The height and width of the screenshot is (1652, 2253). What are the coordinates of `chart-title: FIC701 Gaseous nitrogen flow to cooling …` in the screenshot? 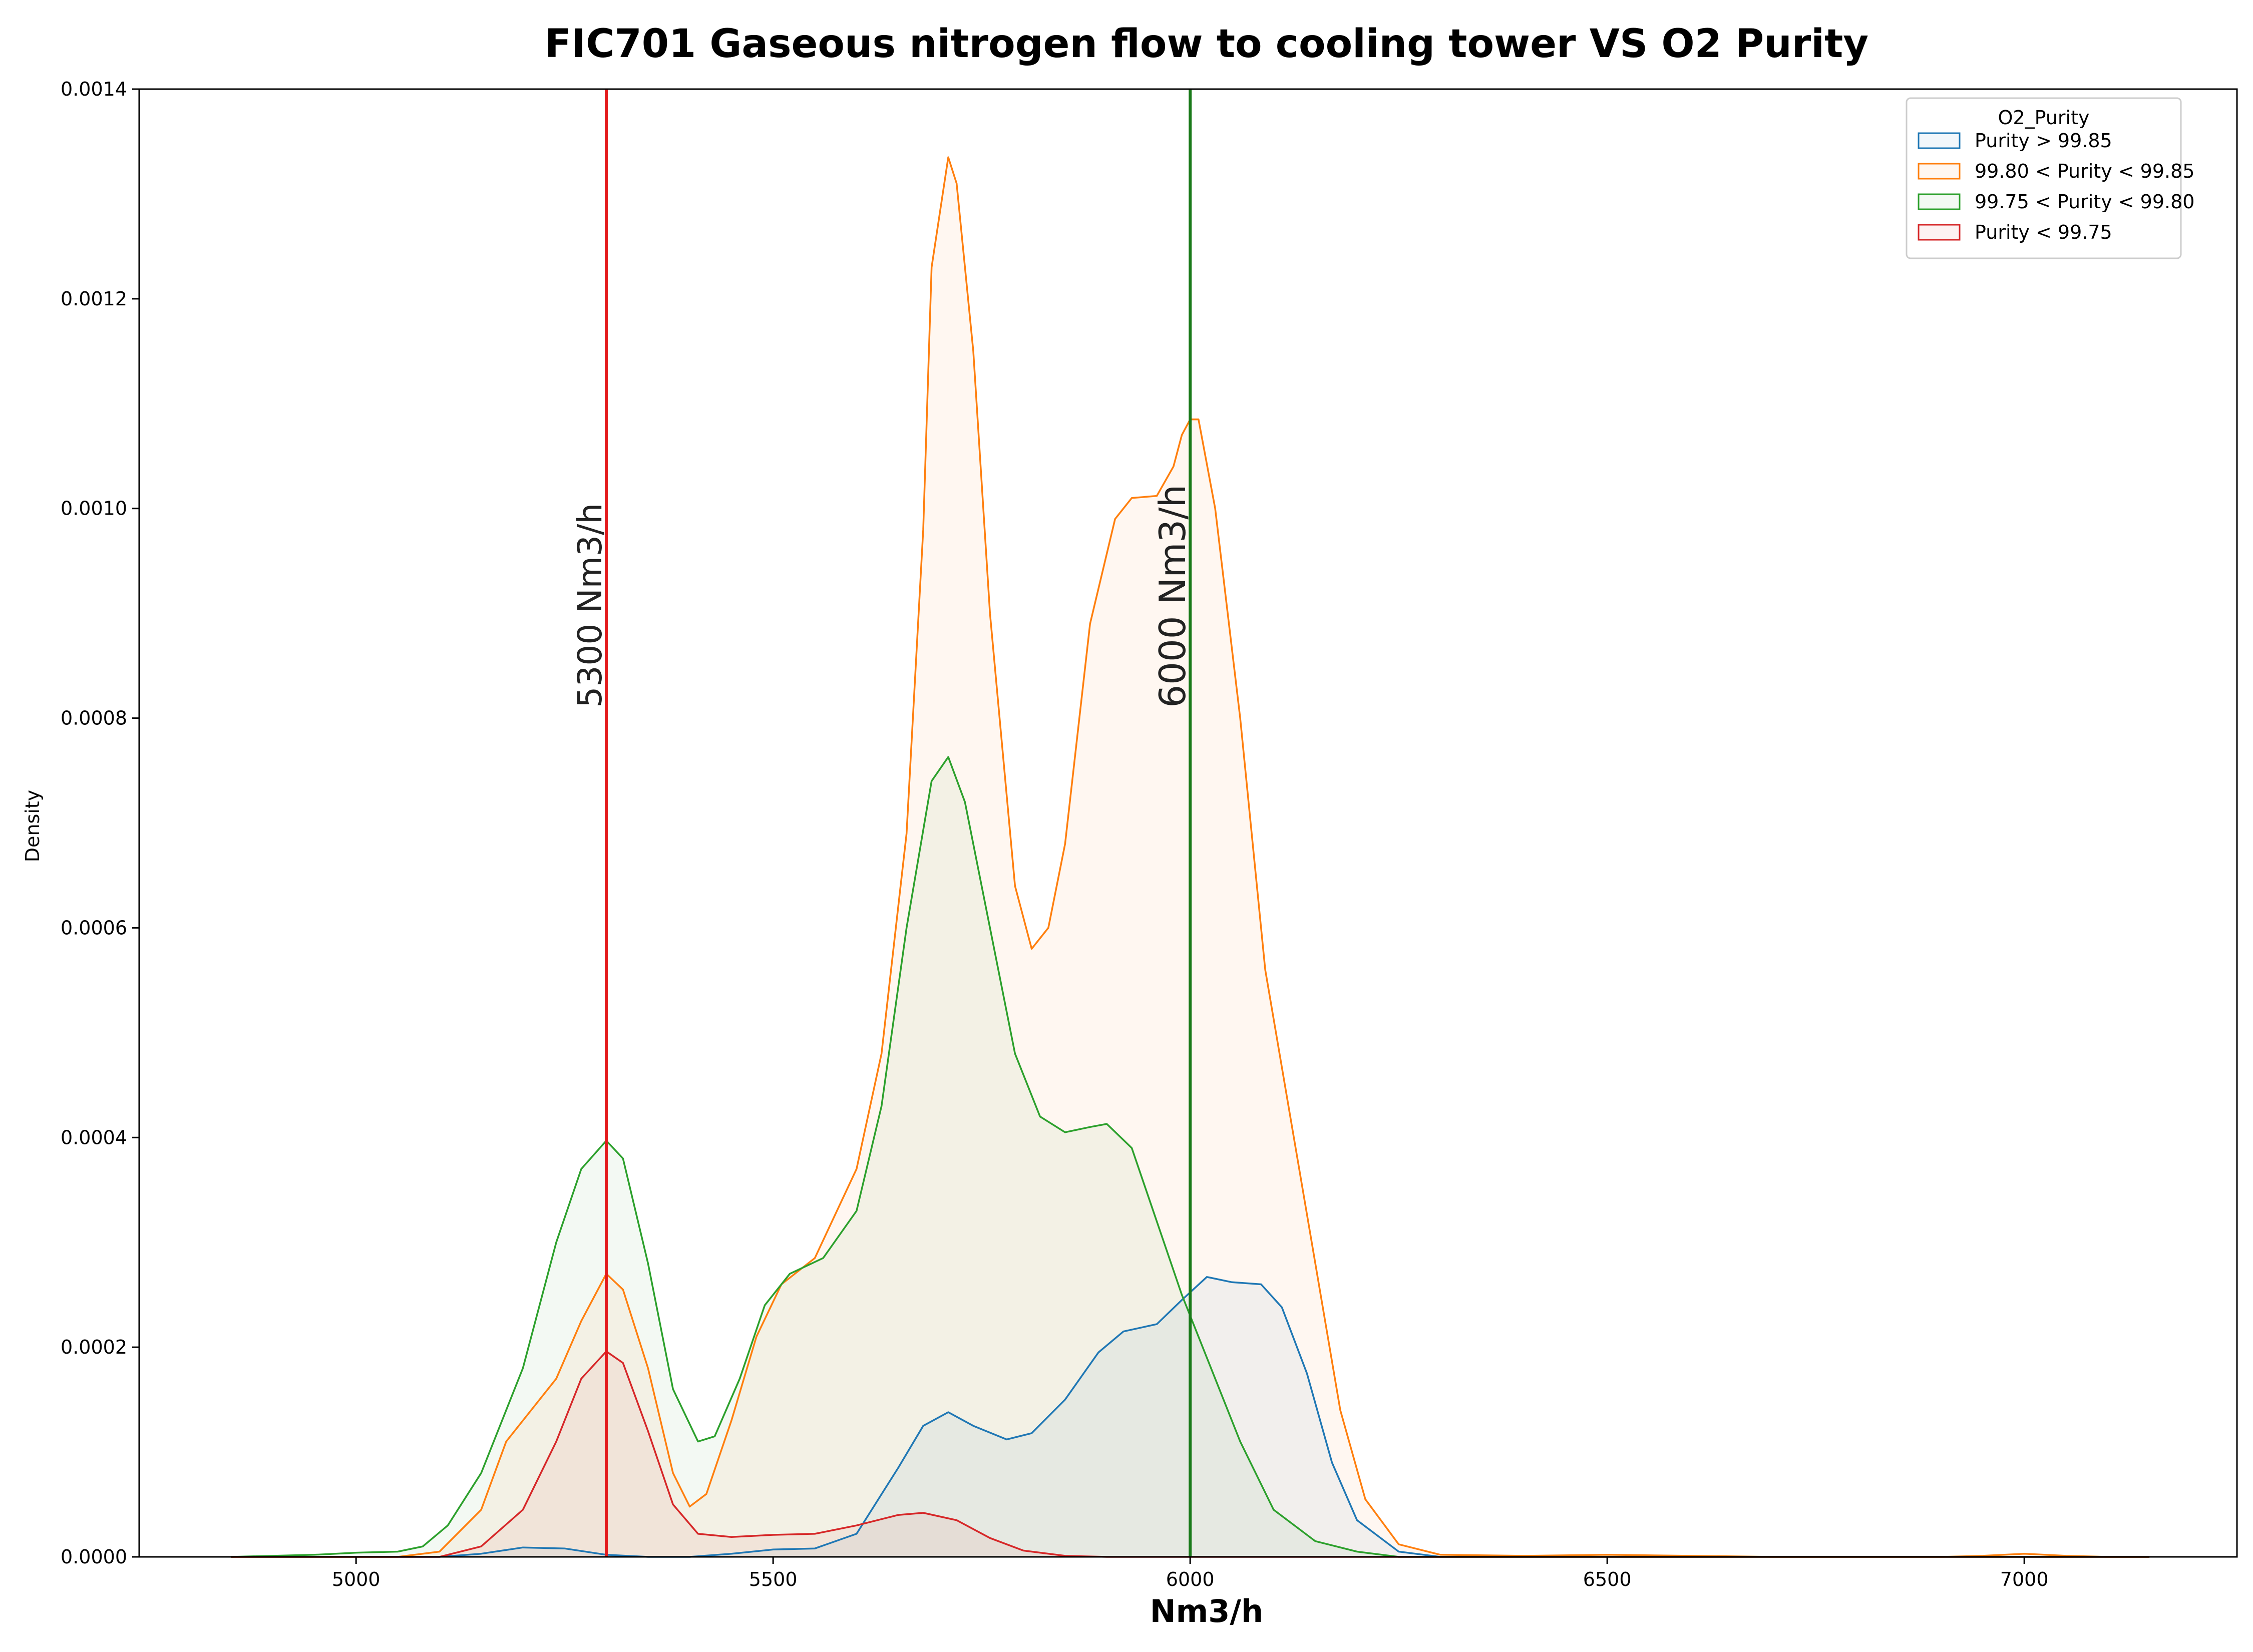 It's located at (1207, 44).